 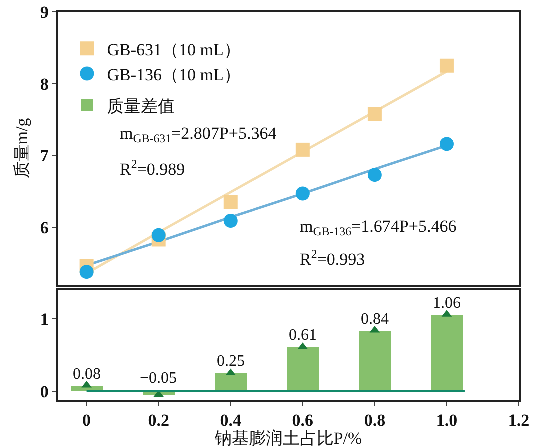 What do you see at coordinates (375, 420) in the screenshot?
I see `x-tick-label: 0.8` at bounding box center [375, 420].